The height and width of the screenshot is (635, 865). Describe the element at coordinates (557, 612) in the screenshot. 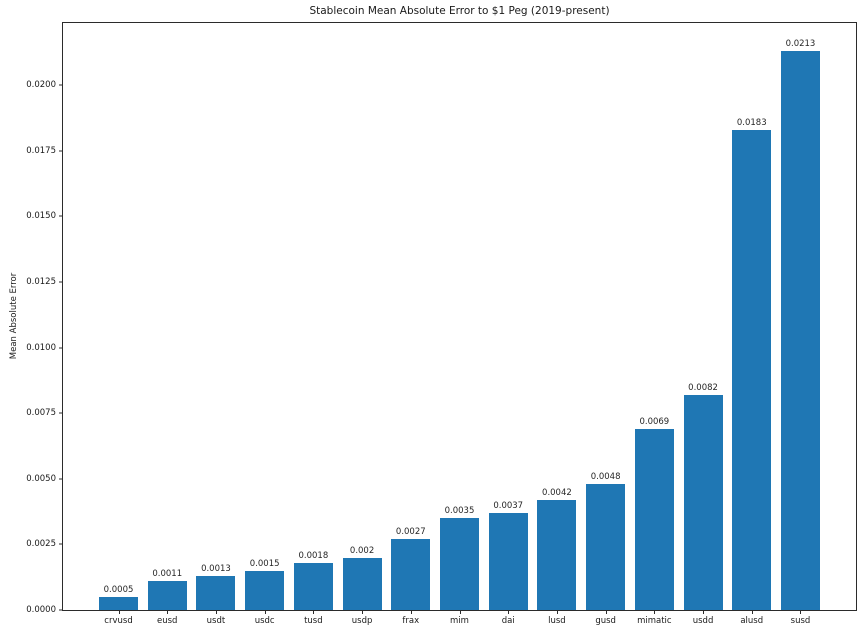

I see `x-tick-mark-lusd` at that location.